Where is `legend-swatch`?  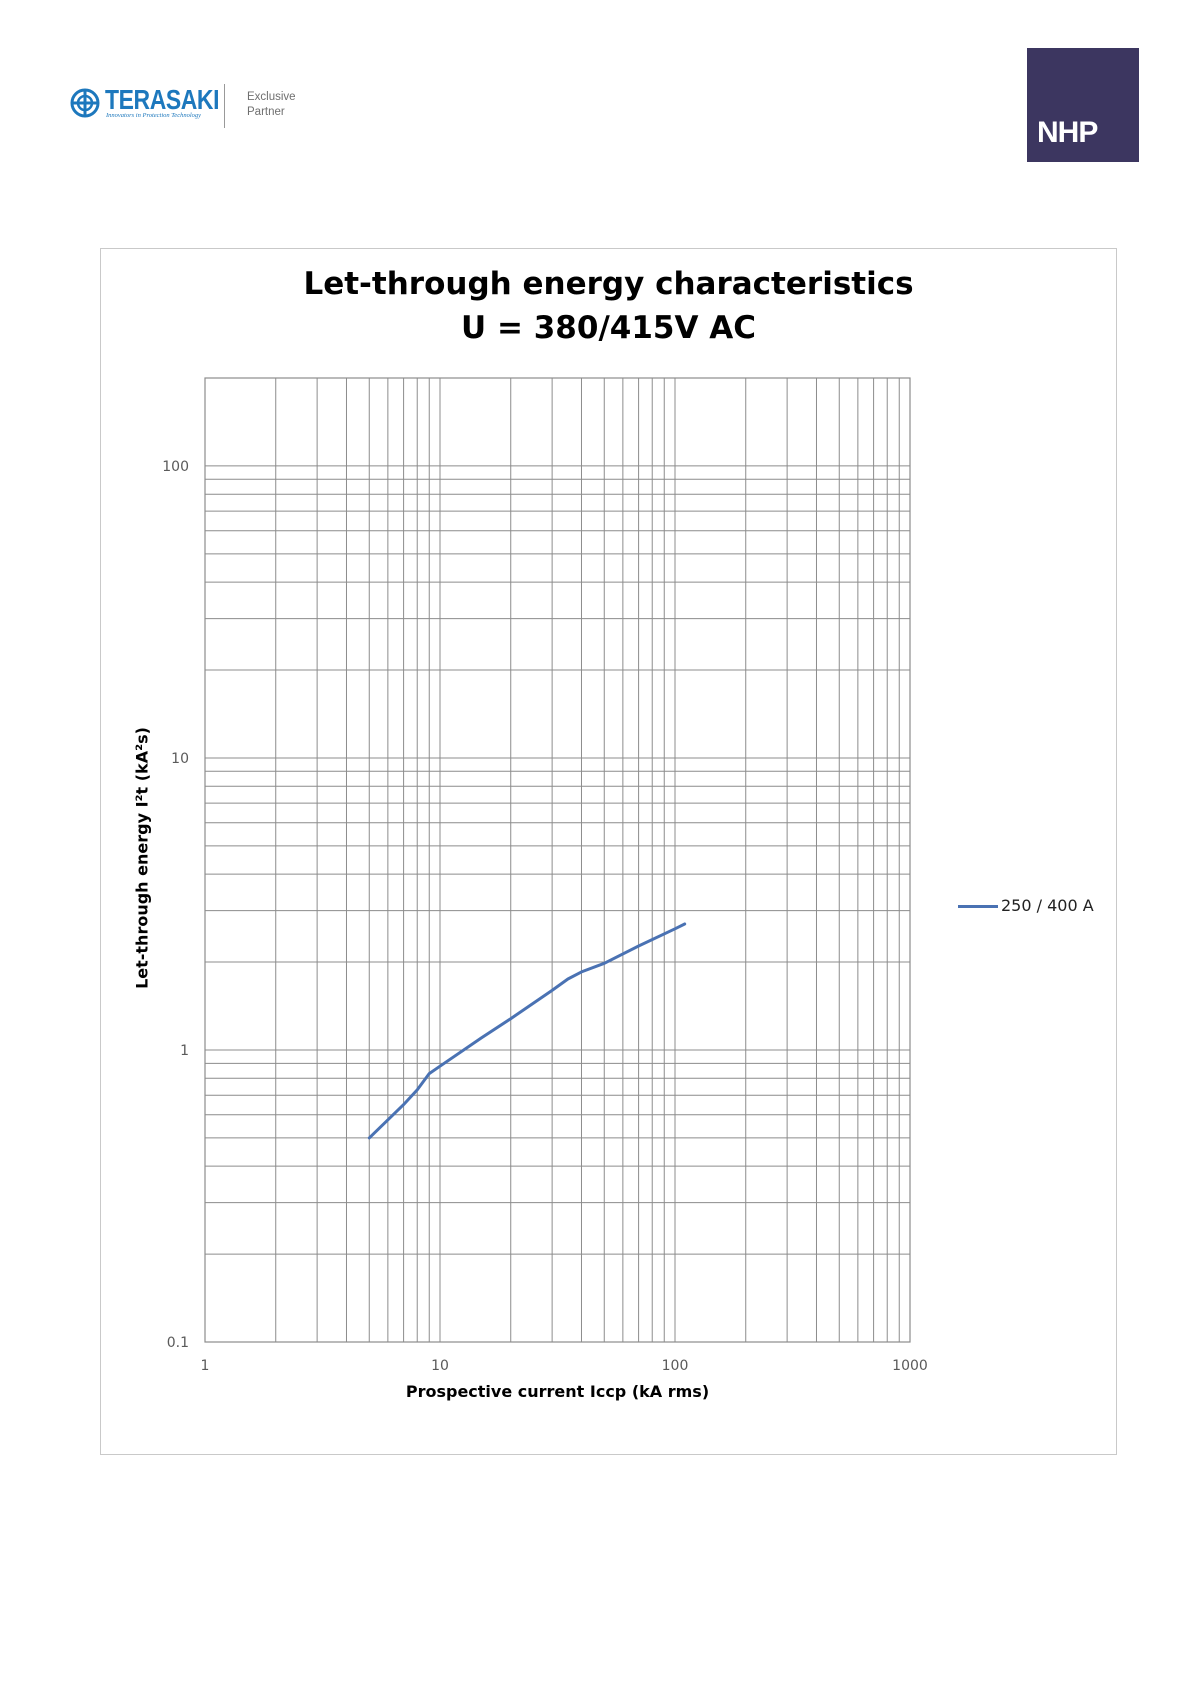
legend-swatch is located at coordinates (978, 906).